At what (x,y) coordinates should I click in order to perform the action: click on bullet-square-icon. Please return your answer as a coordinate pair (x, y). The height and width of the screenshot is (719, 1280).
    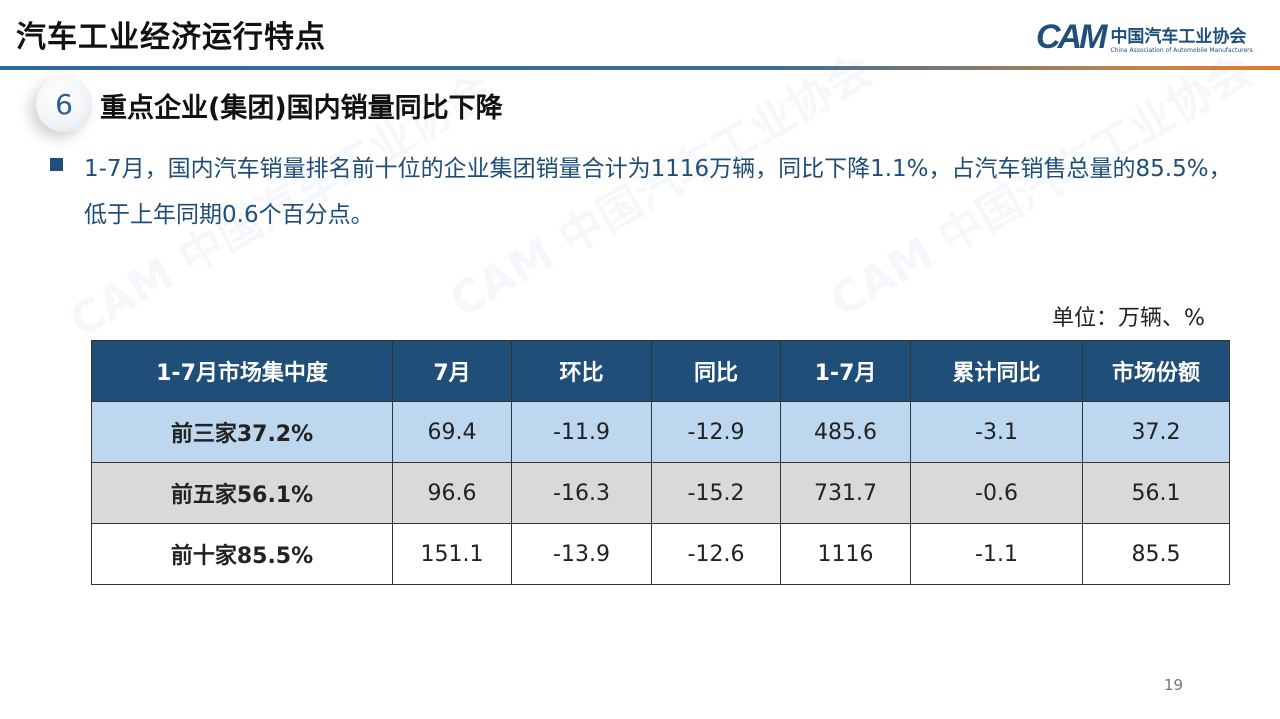
    Looking at the image, I should click on (56, 164).